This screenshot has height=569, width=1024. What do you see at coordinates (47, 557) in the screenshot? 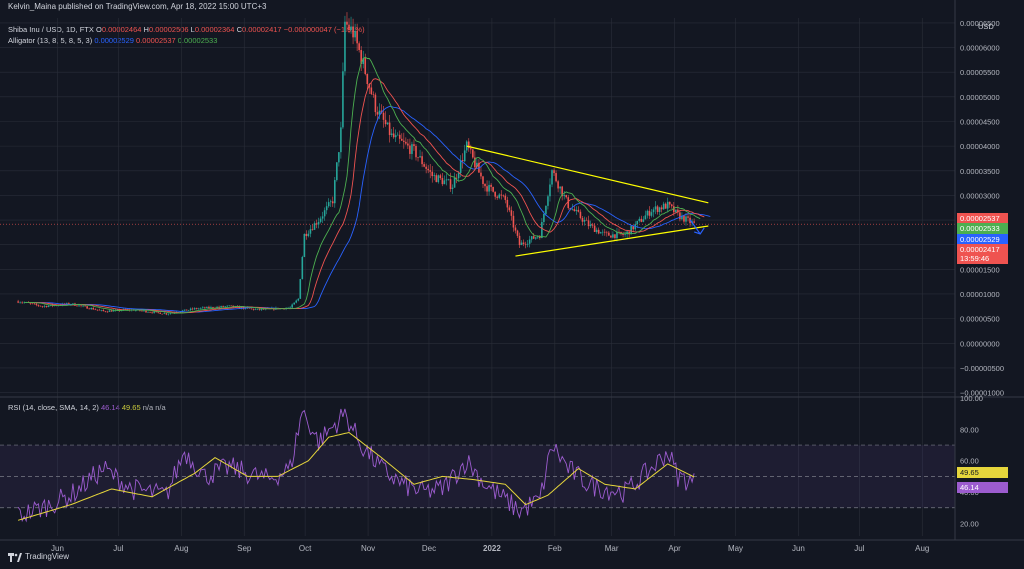
I see `footer-brand: TradingView` at bounding box center [47, 557].